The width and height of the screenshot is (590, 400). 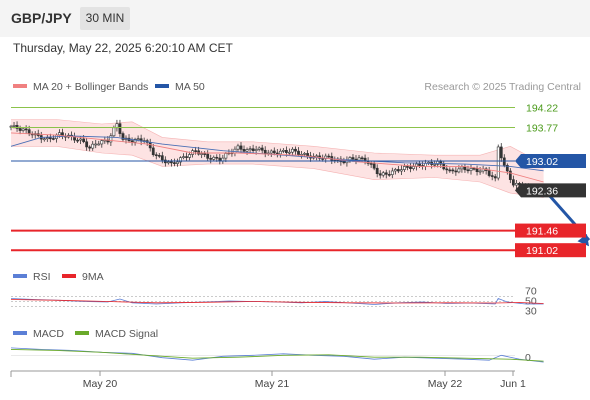 I want to click on time-axis-label: Jun 1, so click(x=513, y=384).